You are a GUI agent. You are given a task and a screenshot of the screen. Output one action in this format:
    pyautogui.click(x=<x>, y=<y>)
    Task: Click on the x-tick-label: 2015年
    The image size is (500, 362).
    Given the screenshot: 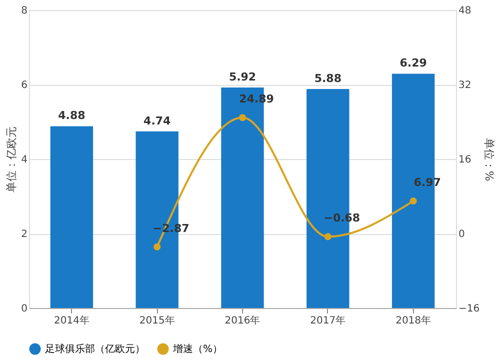 What is the action you would take?
    pyautogui.click(x=157, y=320)
    